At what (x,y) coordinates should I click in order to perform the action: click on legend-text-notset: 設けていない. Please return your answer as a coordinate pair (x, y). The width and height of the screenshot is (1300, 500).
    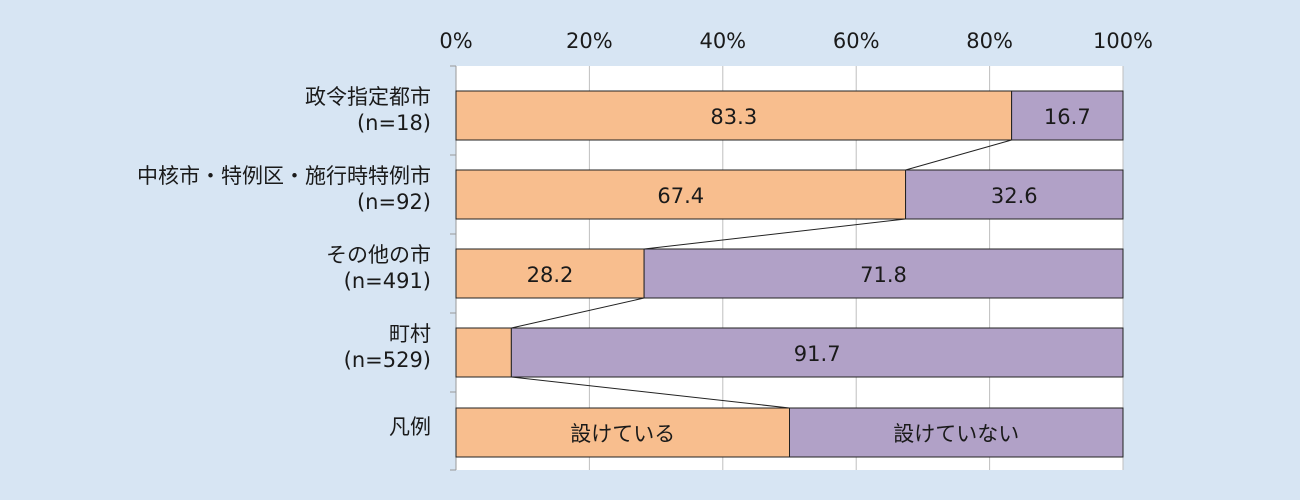
    Looking at the image, I should click on (956, 434).